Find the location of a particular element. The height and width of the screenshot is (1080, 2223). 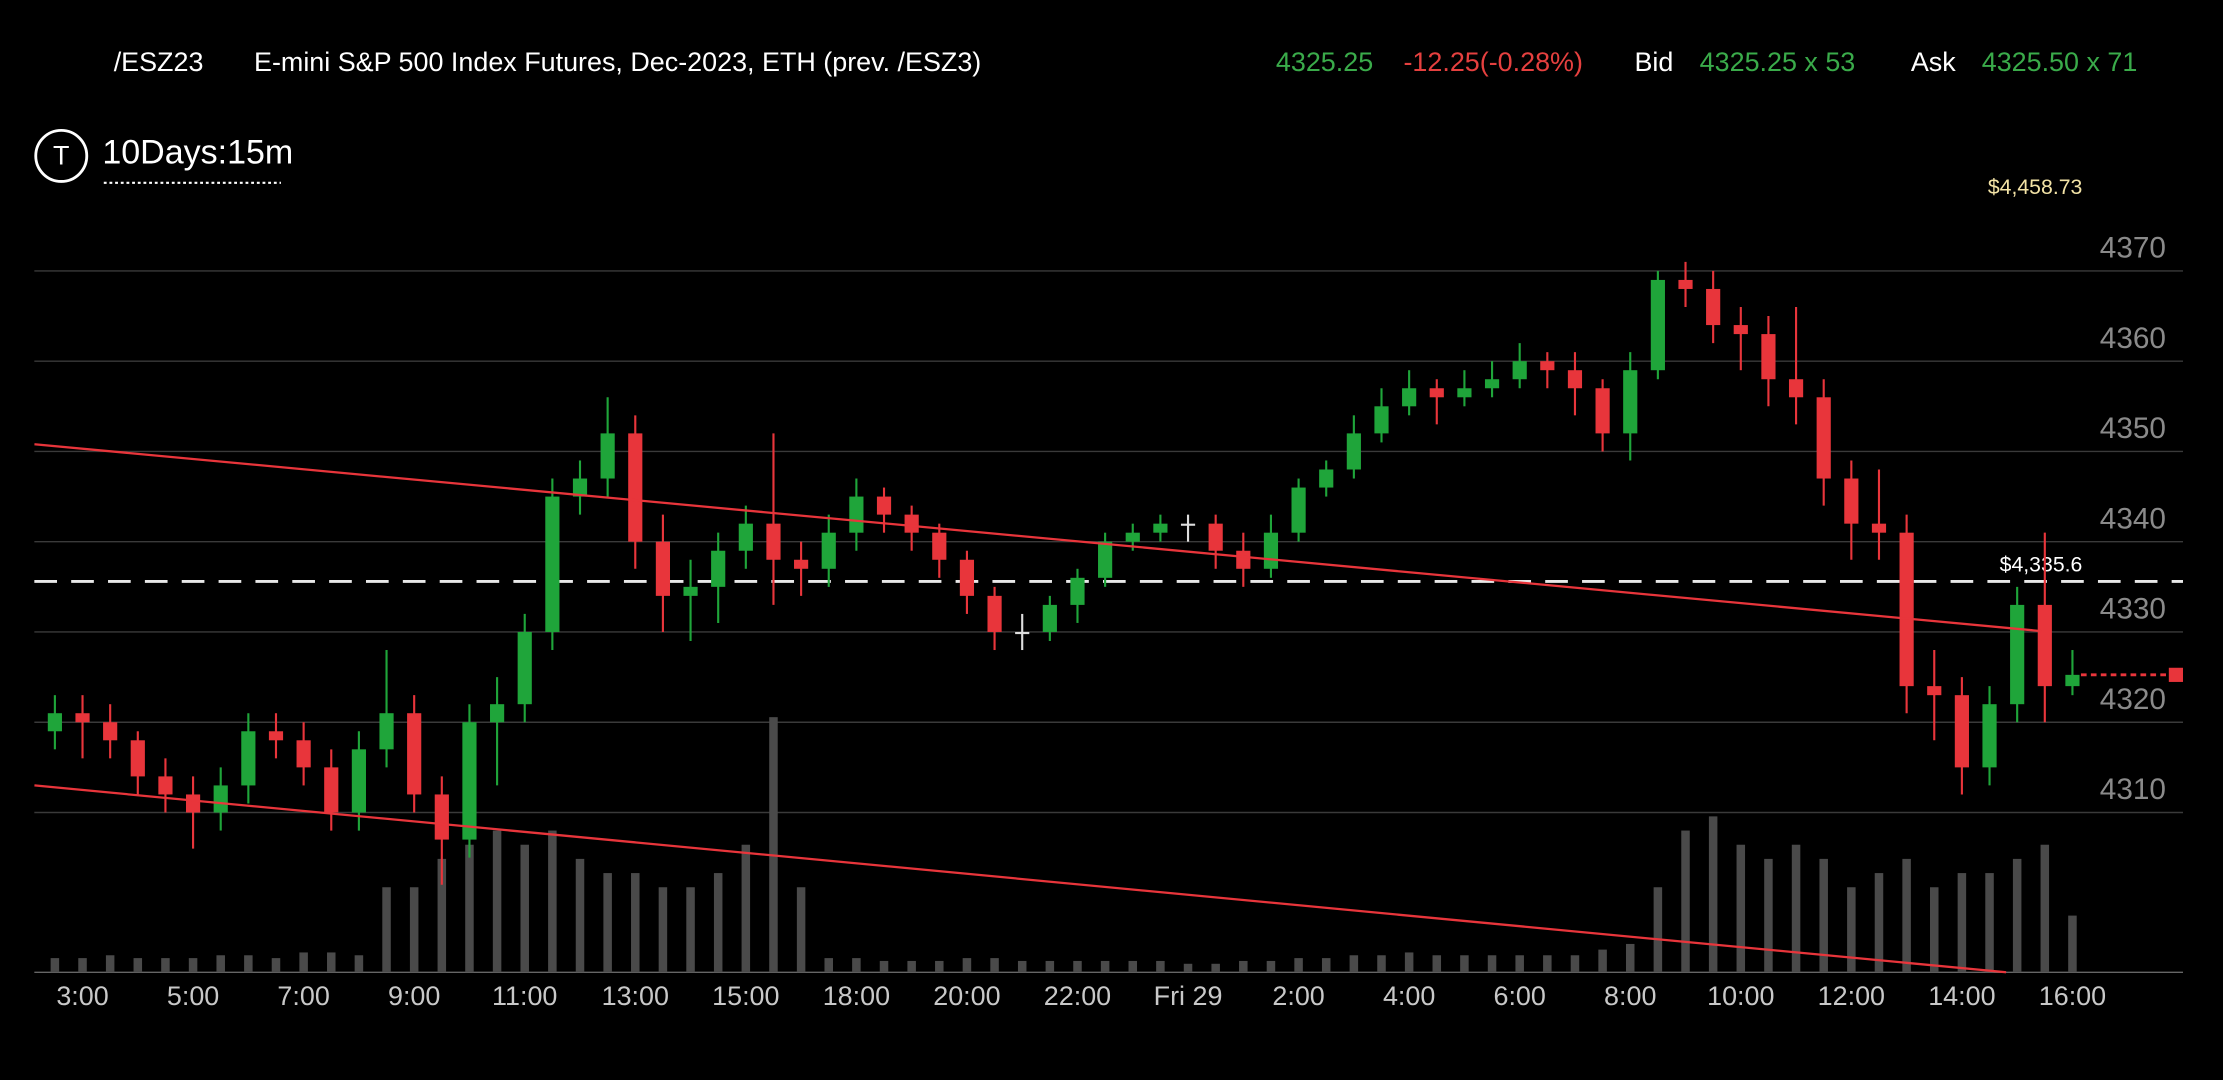

x-tick-label: 18:00 is located at coordinates (856, 996).